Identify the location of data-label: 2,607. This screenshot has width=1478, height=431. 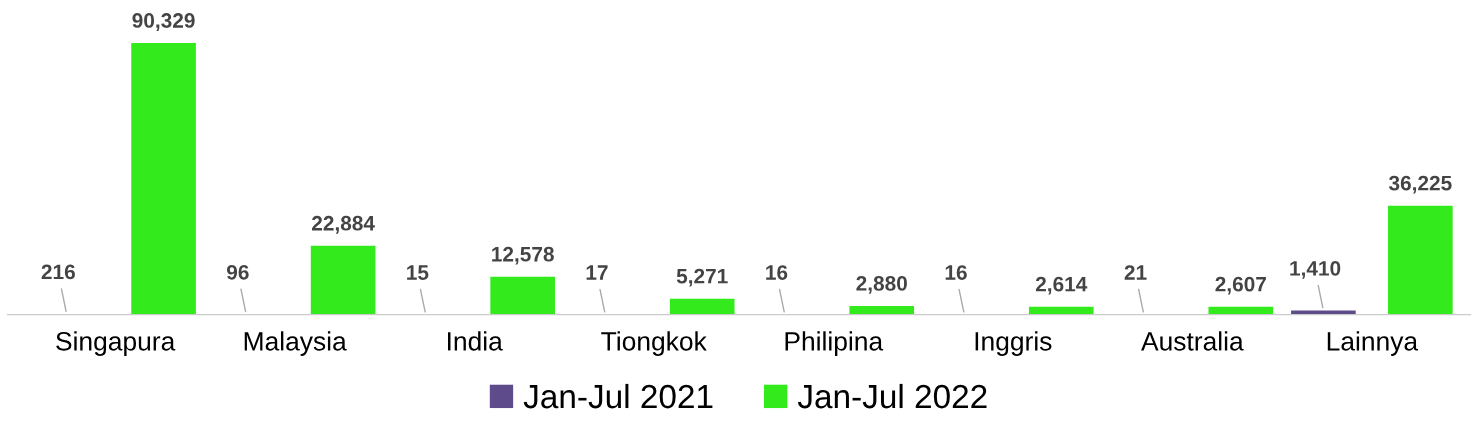
(1240, 285).